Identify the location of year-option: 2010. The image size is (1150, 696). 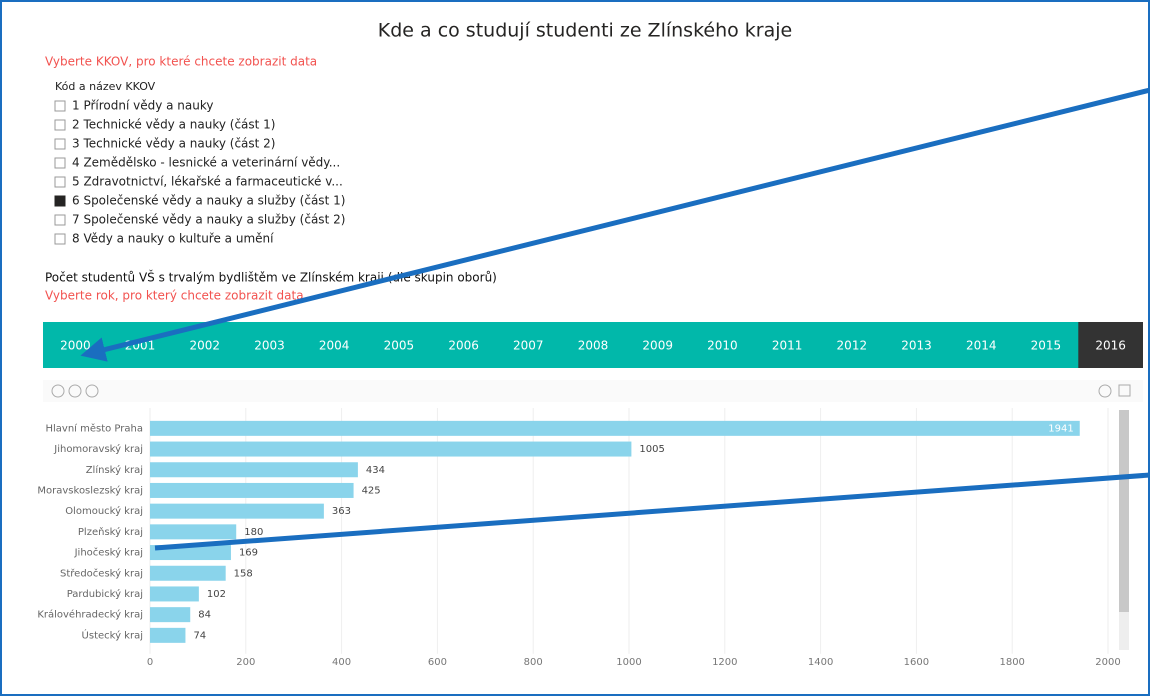
(722, 346).